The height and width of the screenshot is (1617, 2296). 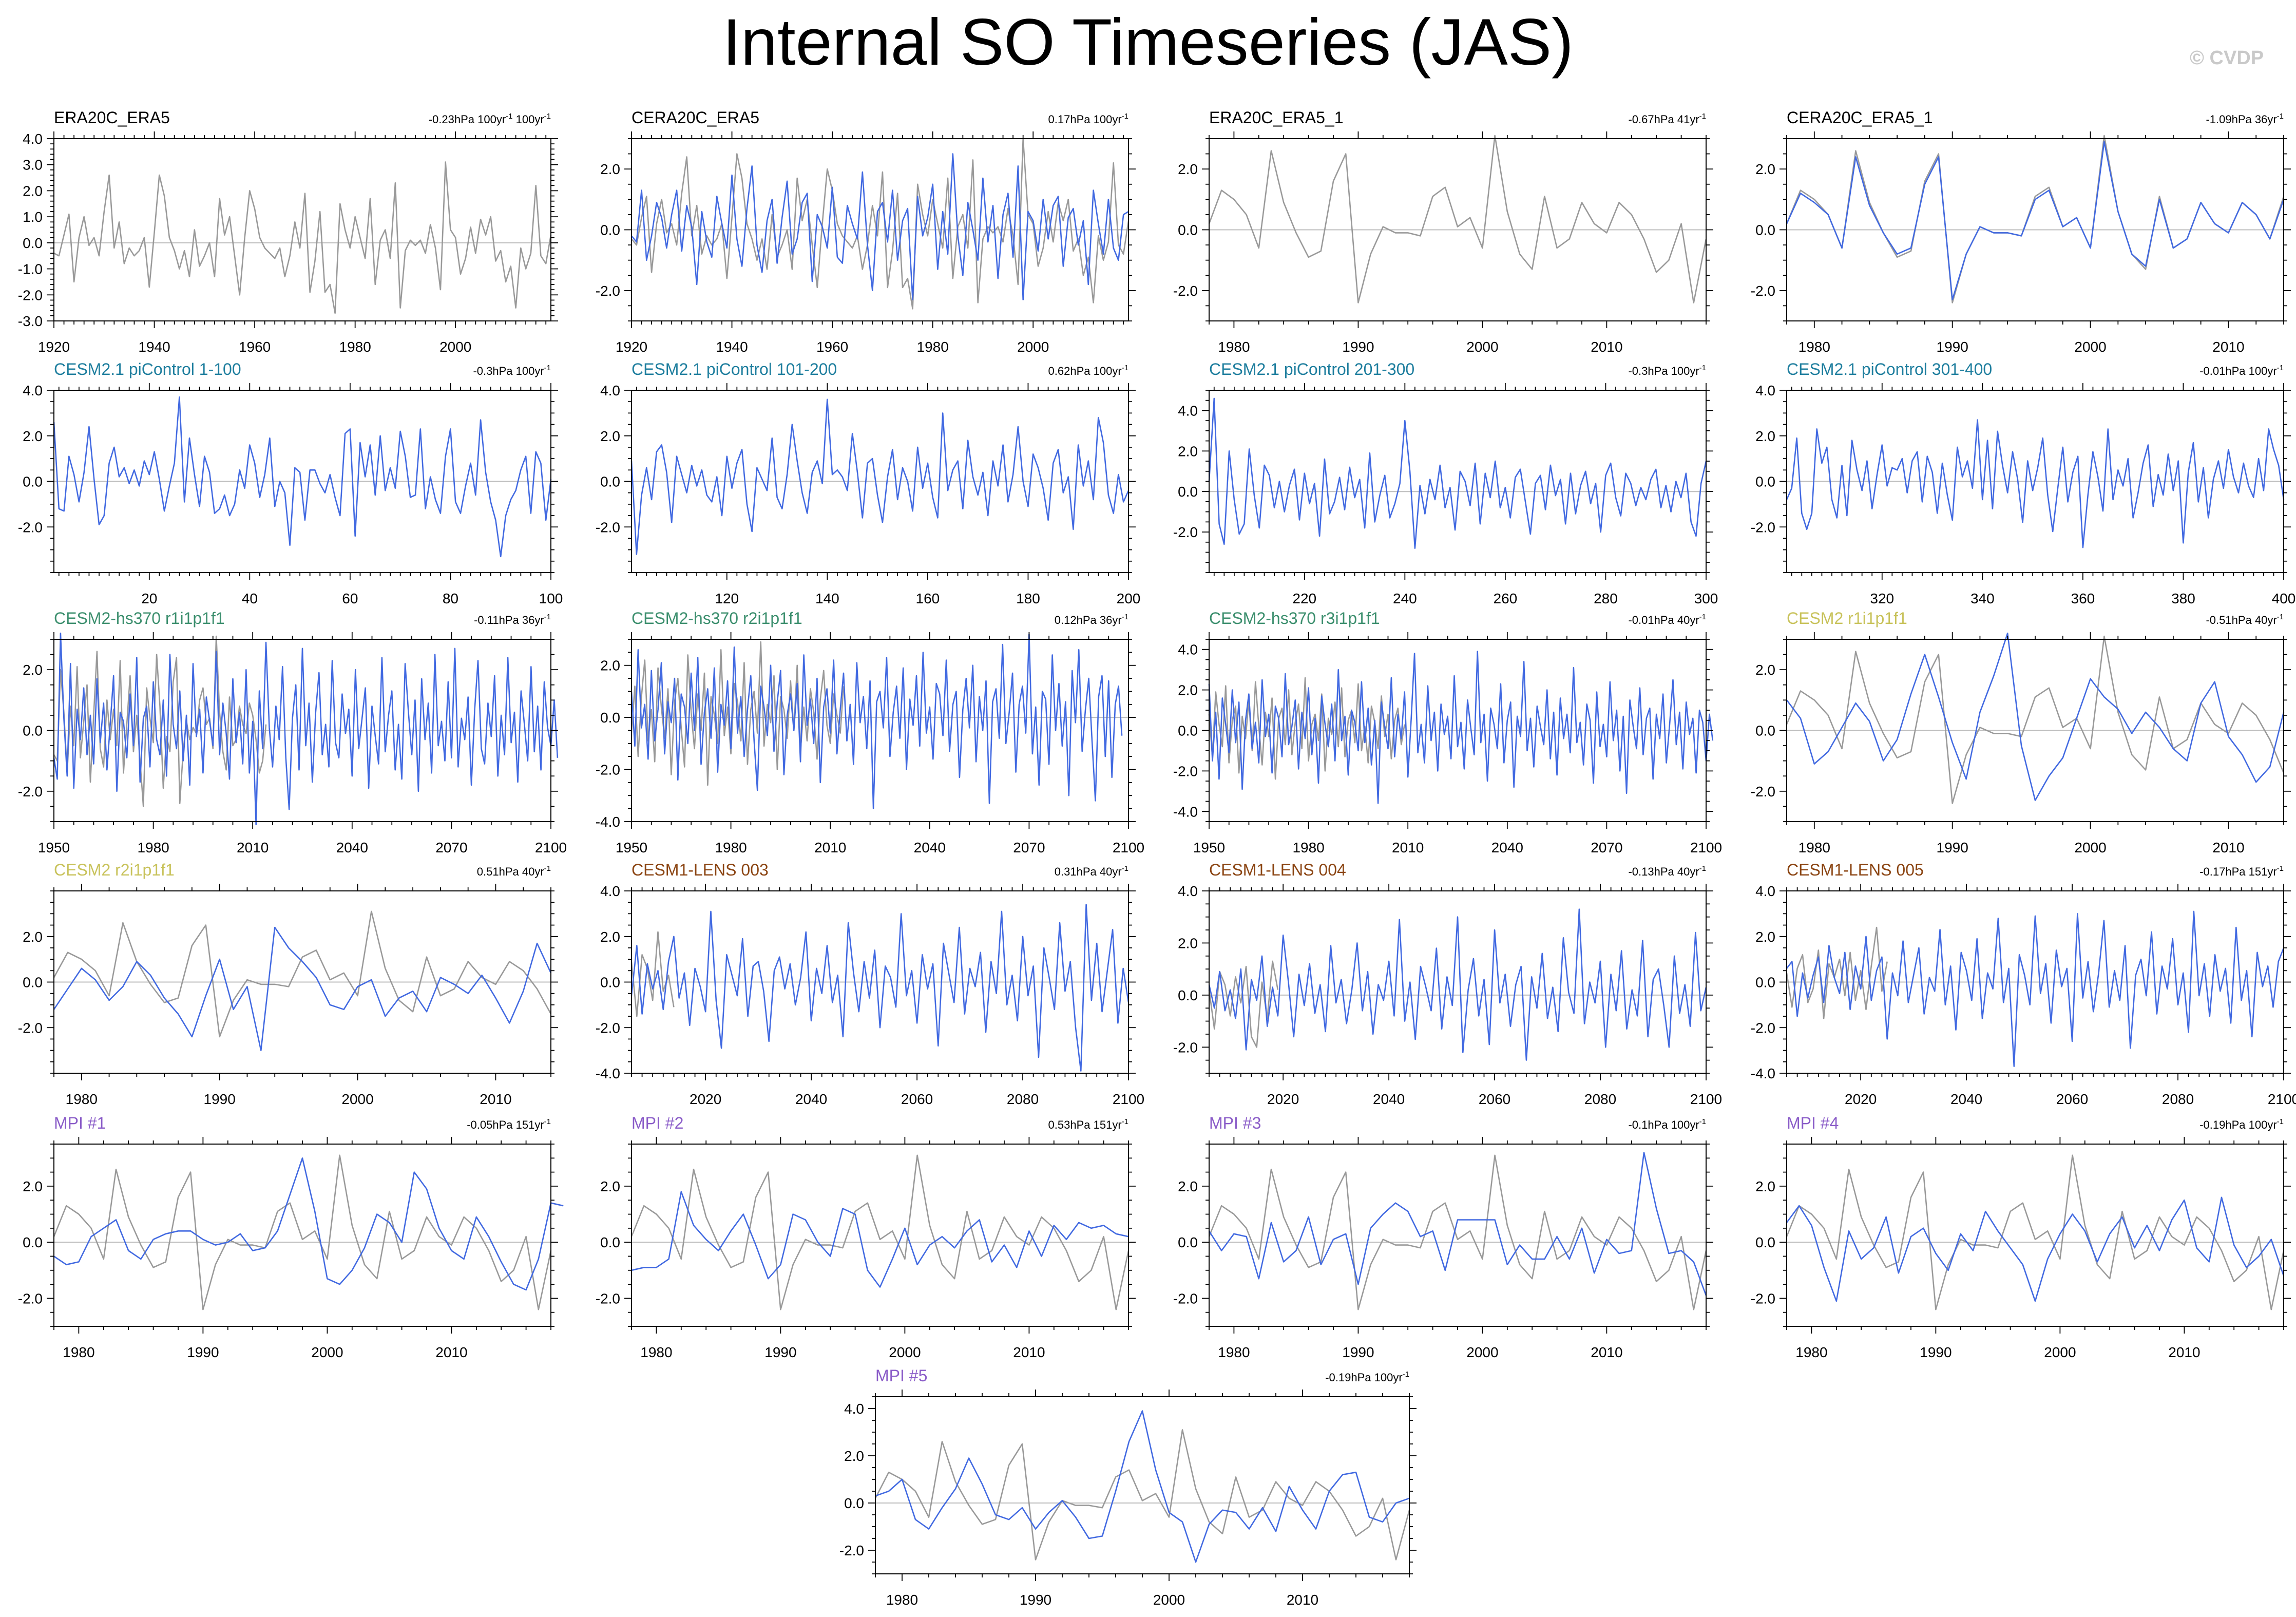 What do you see at coordinates (514, 871) in the screenshot?
I see `trend-annotation: 0.51hPa 40yr-1` at bounding box center [514, 871].